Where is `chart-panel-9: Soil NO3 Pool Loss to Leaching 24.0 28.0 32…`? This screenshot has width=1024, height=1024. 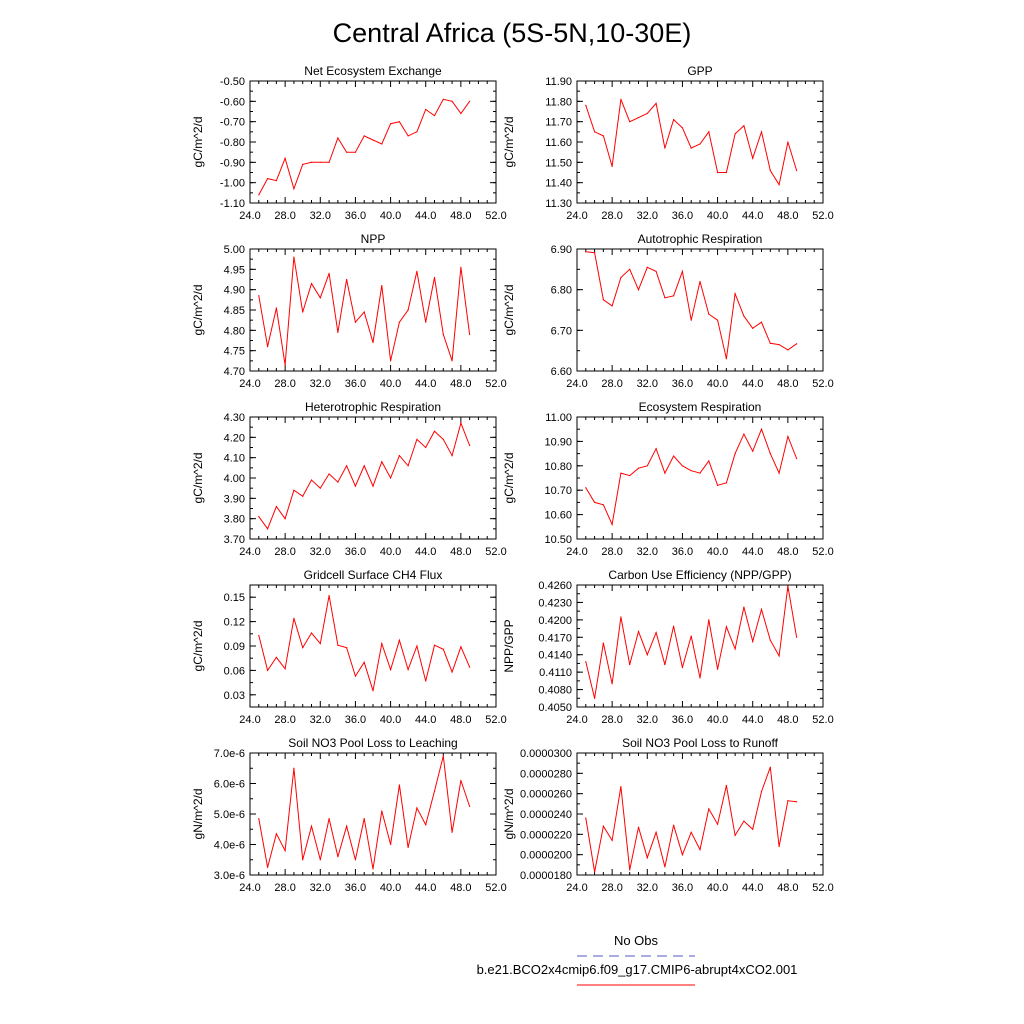
chart-panel-9: Soil NO3 Pool Loss to Leaching 24.0 28.0 32… is located at coordinates (349, 815).